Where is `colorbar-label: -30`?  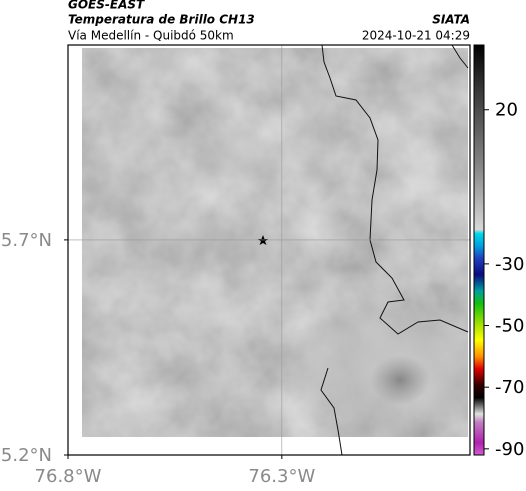
colorbar-label: -30 is located at coordinates (509, 264).